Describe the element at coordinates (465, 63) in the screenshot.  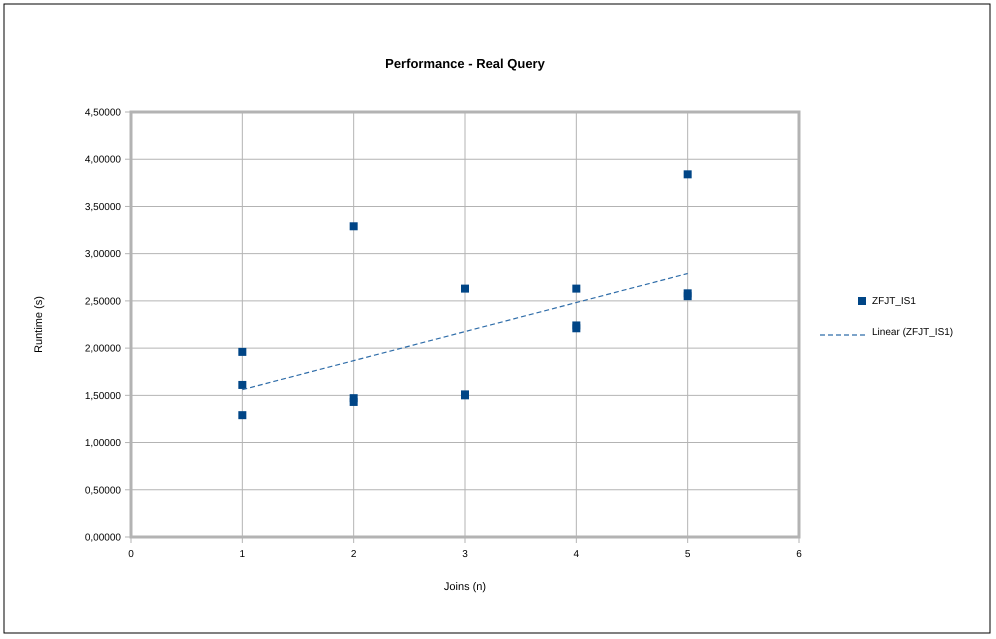
I see `chart-title: Performance - Real Query` at that location.